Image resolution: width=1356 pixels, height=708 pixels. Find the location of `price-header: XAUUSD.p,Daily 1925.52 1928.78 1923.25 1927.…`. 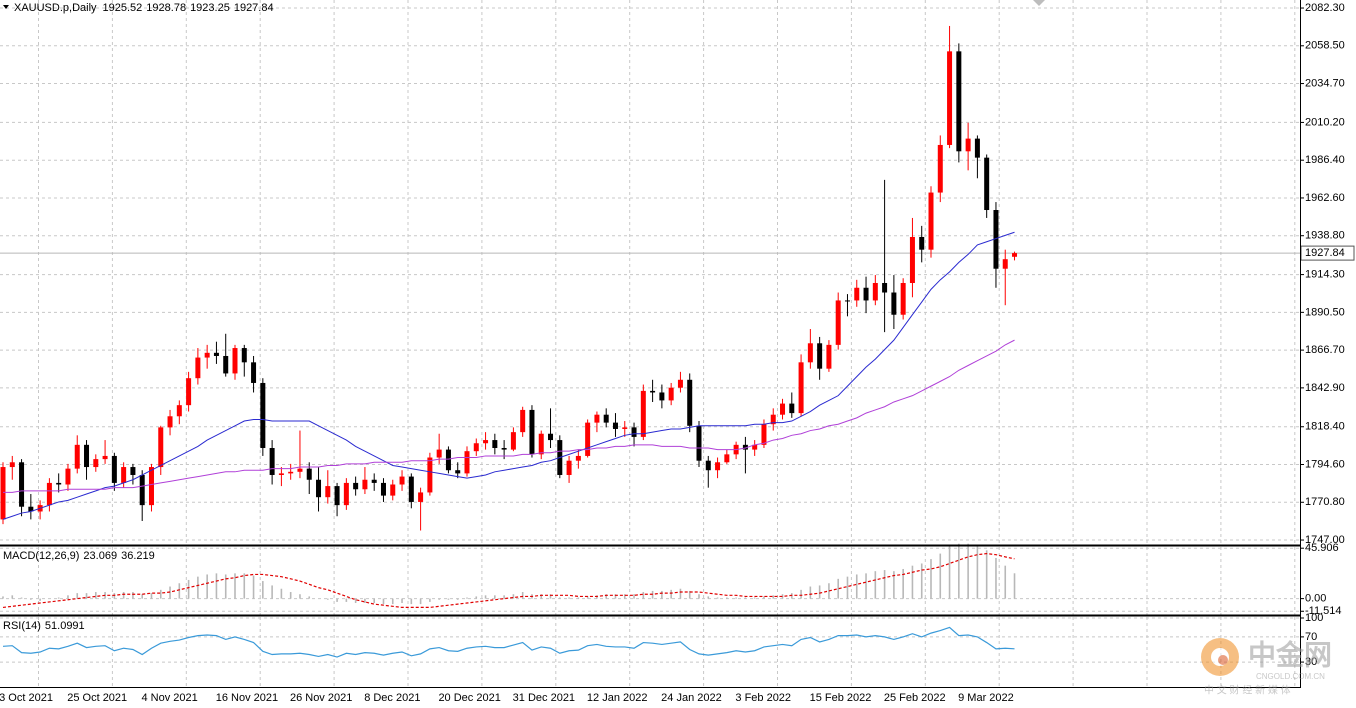

price-header: XAUUSD.p,Daily 1925.52 1928.78 1923.25 1927.… is located at coordinates (144, 8).